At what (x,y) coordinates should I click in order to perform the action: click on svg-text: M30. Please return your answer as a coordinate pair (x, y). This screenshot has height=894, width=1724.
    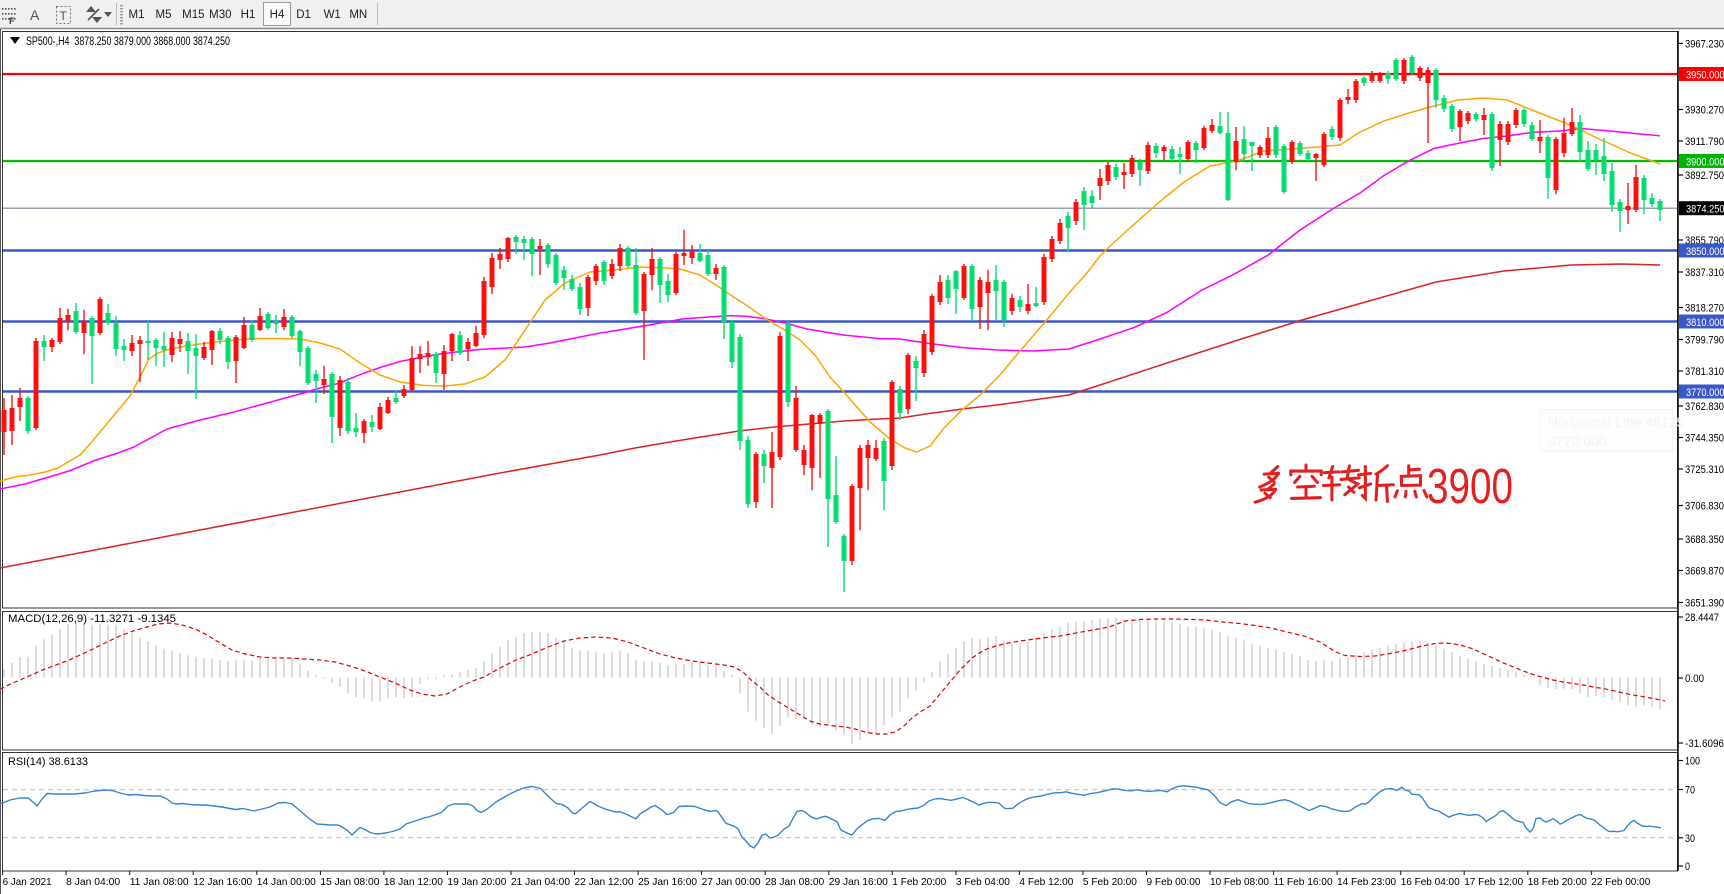
    Looking at the image, I should click on (220, 15).